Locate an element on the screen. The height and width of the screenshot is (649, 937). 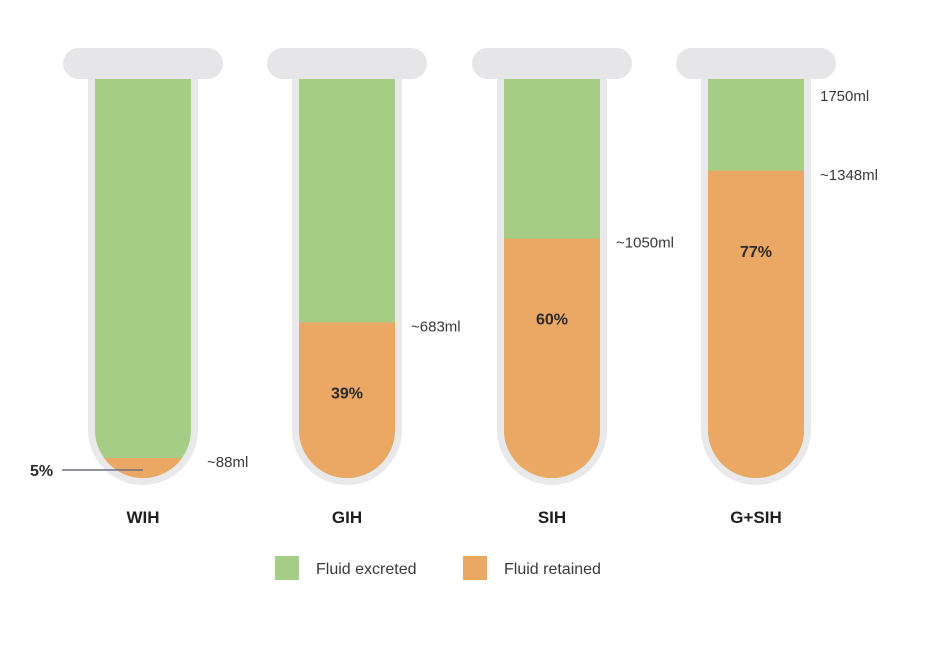
percent-label-gih: 39% is located at coordinates (347, 393).